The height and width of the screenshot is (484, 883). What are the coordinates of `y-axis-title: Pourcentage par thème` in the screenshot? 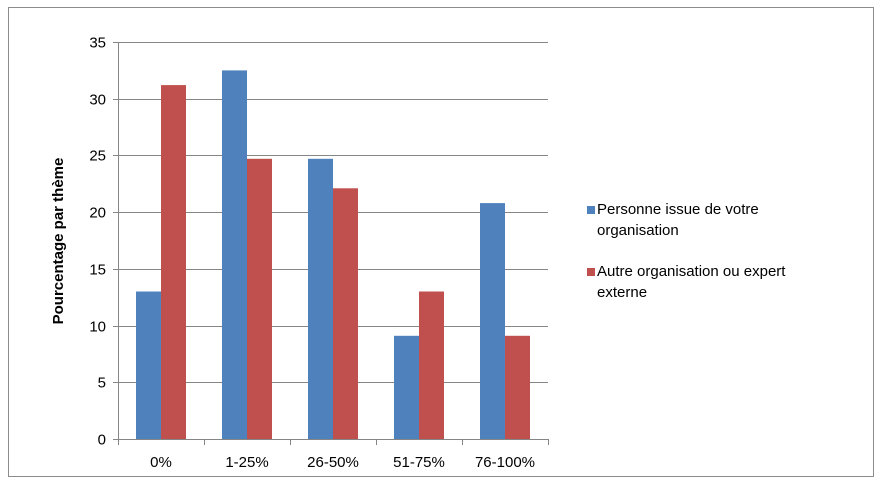 It's located at (58, 241).